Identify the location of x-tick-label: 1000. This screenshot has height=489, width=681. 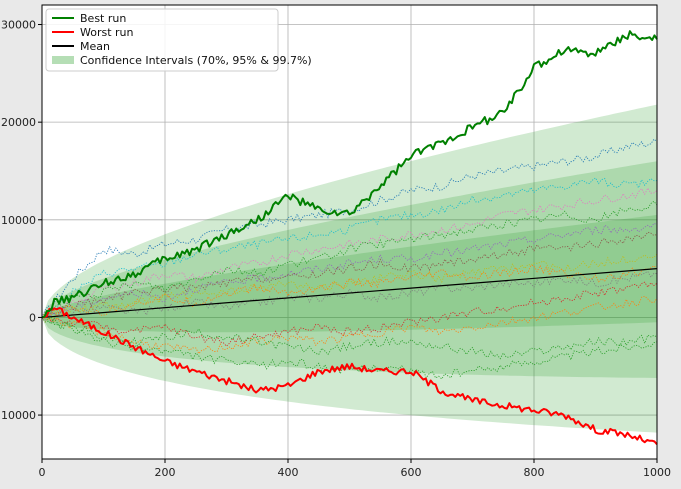
(657, 472).